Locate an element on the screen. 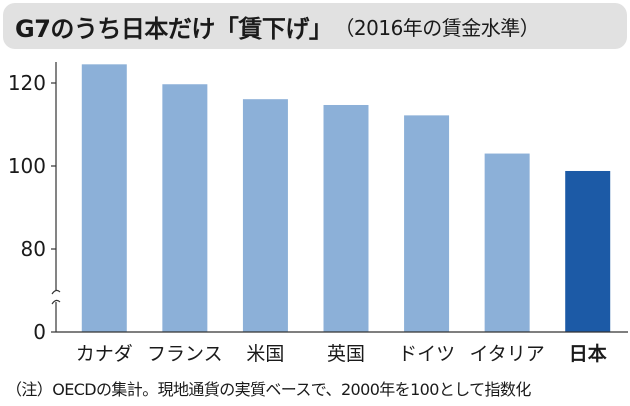 Image resolution: width=630 pixels, height=406 pixels. title-bar: G7のうち日本だけ「賃下げ」 （2016年の賃金水準） is located at coordinates (315, 26).